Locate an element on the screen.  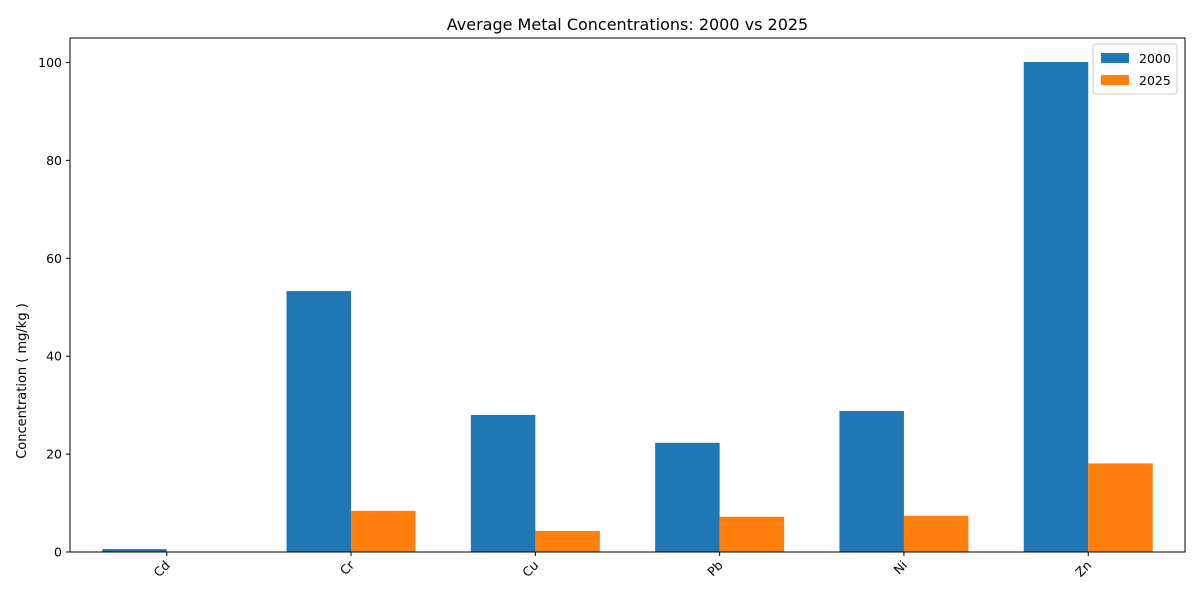
y-tick-label: 0 is located at coordinates (58, 552).